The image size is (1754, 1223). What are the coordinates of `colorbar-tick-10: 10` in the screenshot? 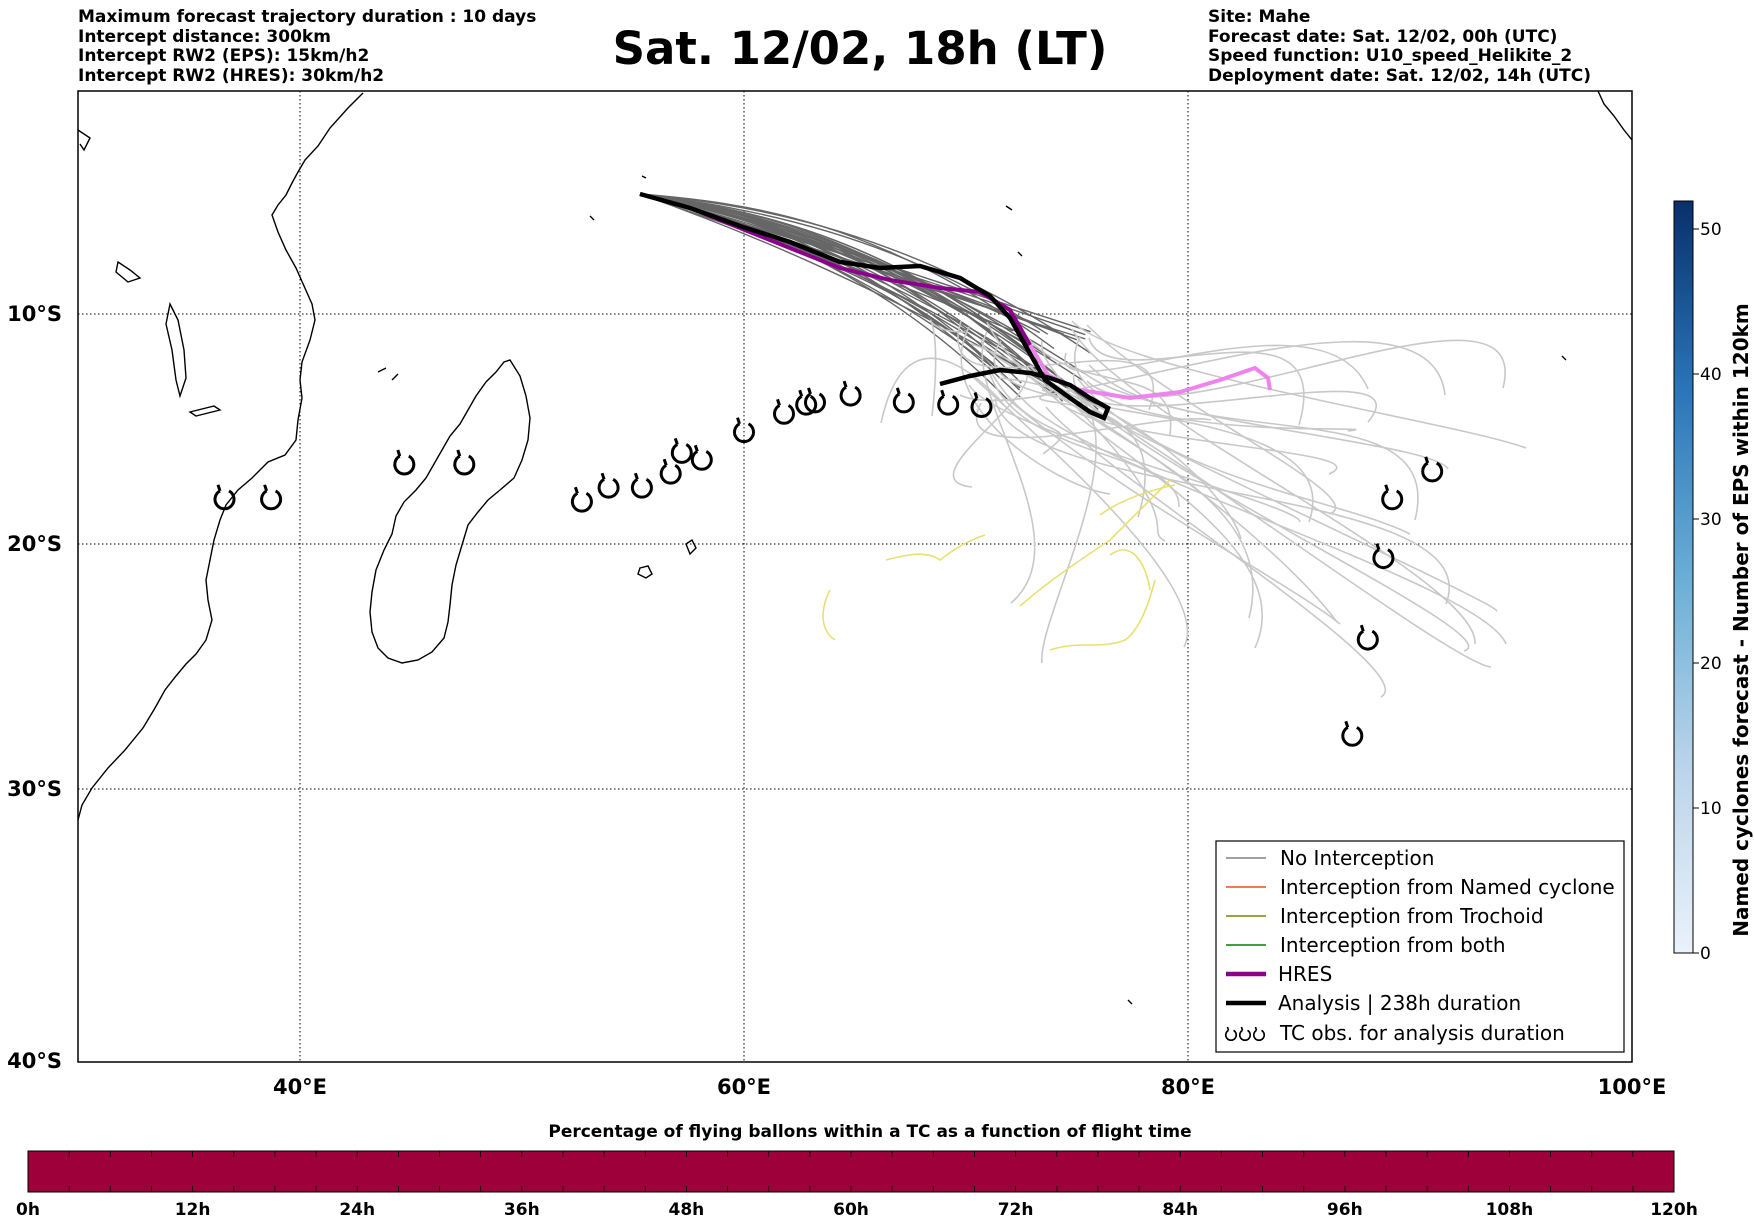 It's located at (1711, 809).